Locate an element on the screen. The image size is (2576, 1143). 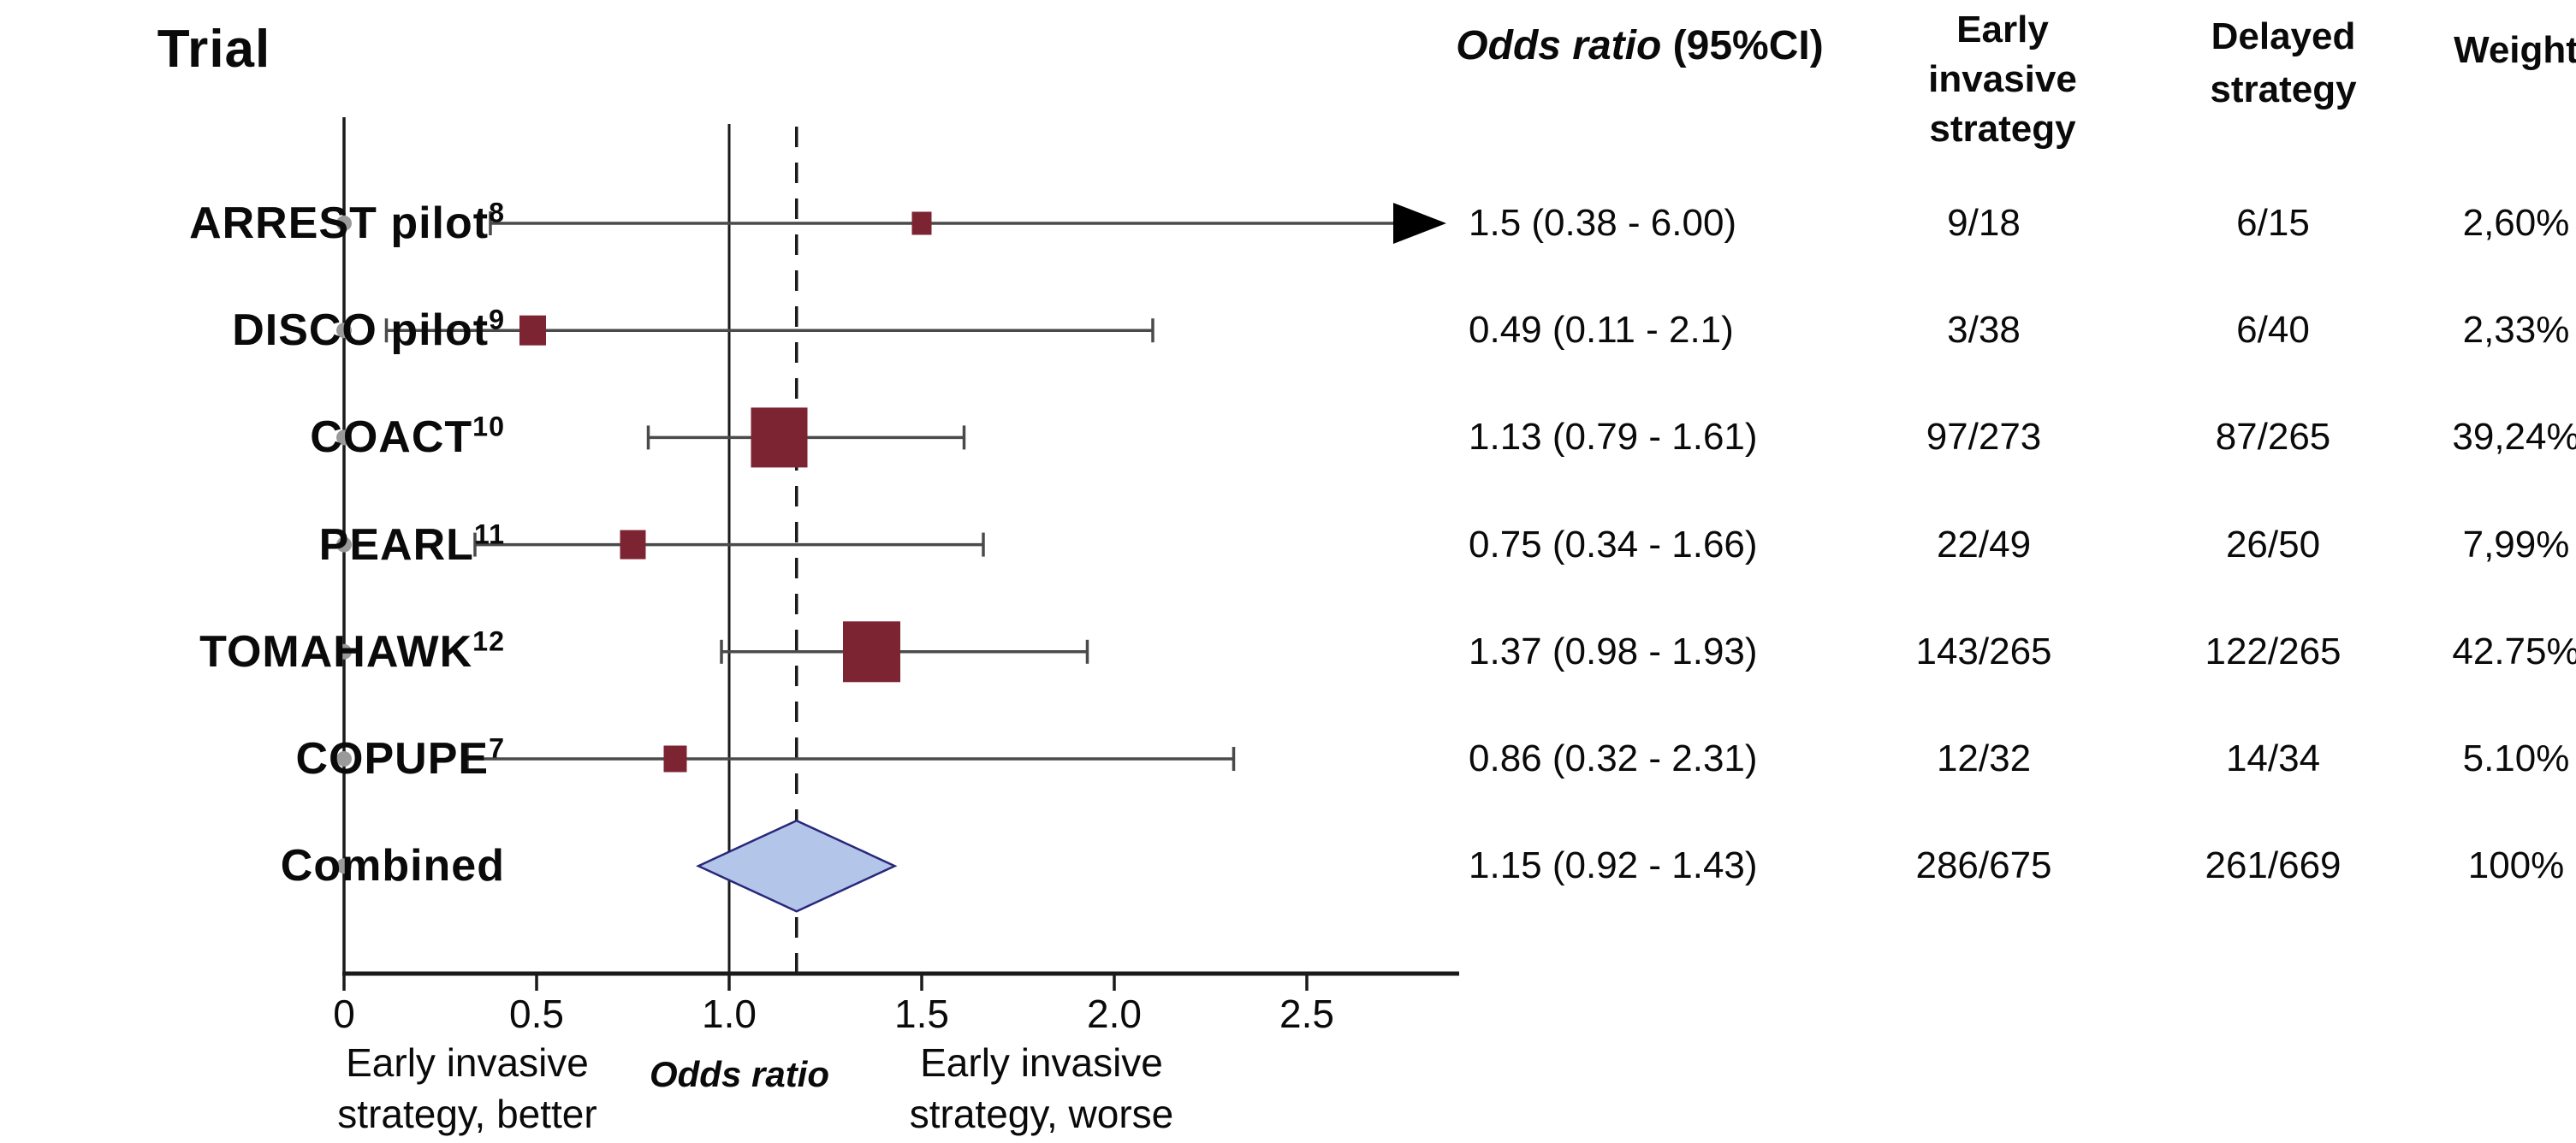
ci-arrow-right is located at coordinates (1419, 223).